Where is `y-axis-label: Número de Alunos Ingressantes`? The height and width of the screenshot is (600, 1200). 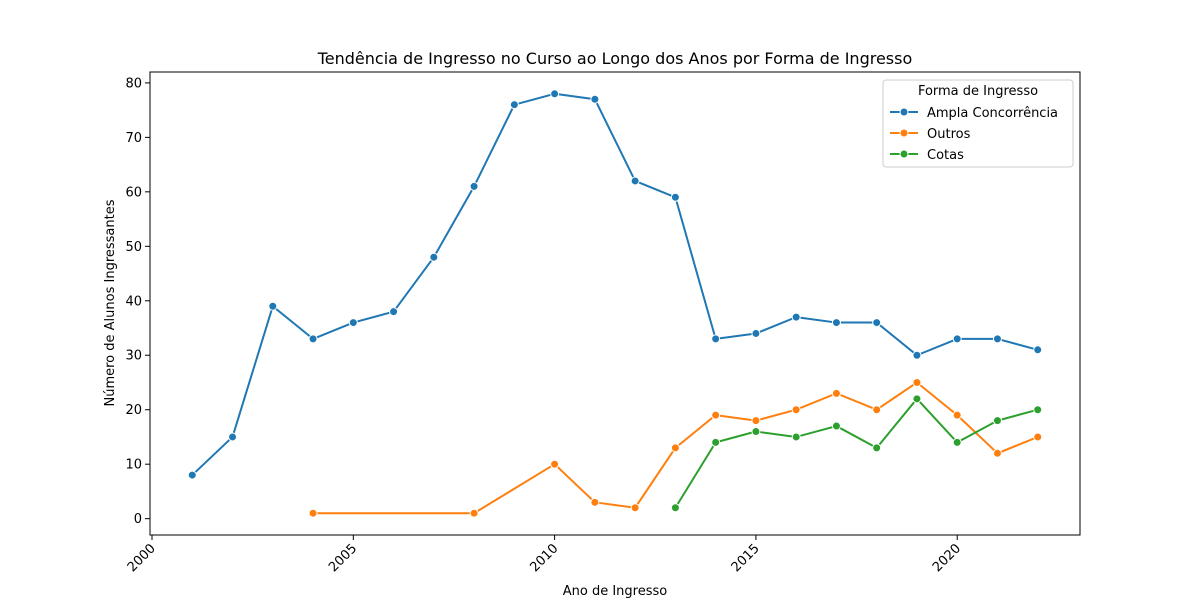
y-axis-label: Número de Alunos Ingressantes is located at coordinates (110, 302).